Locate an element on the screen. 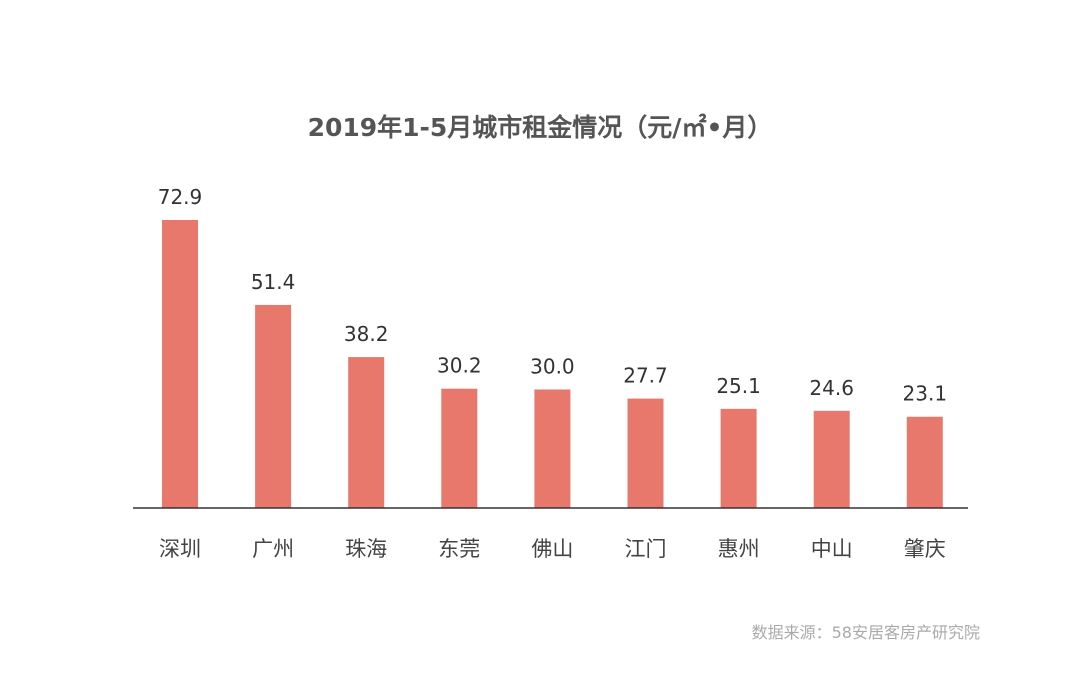  source-note: 数据来源：58安居客房产研究院 is located at coordinates (866, 632).